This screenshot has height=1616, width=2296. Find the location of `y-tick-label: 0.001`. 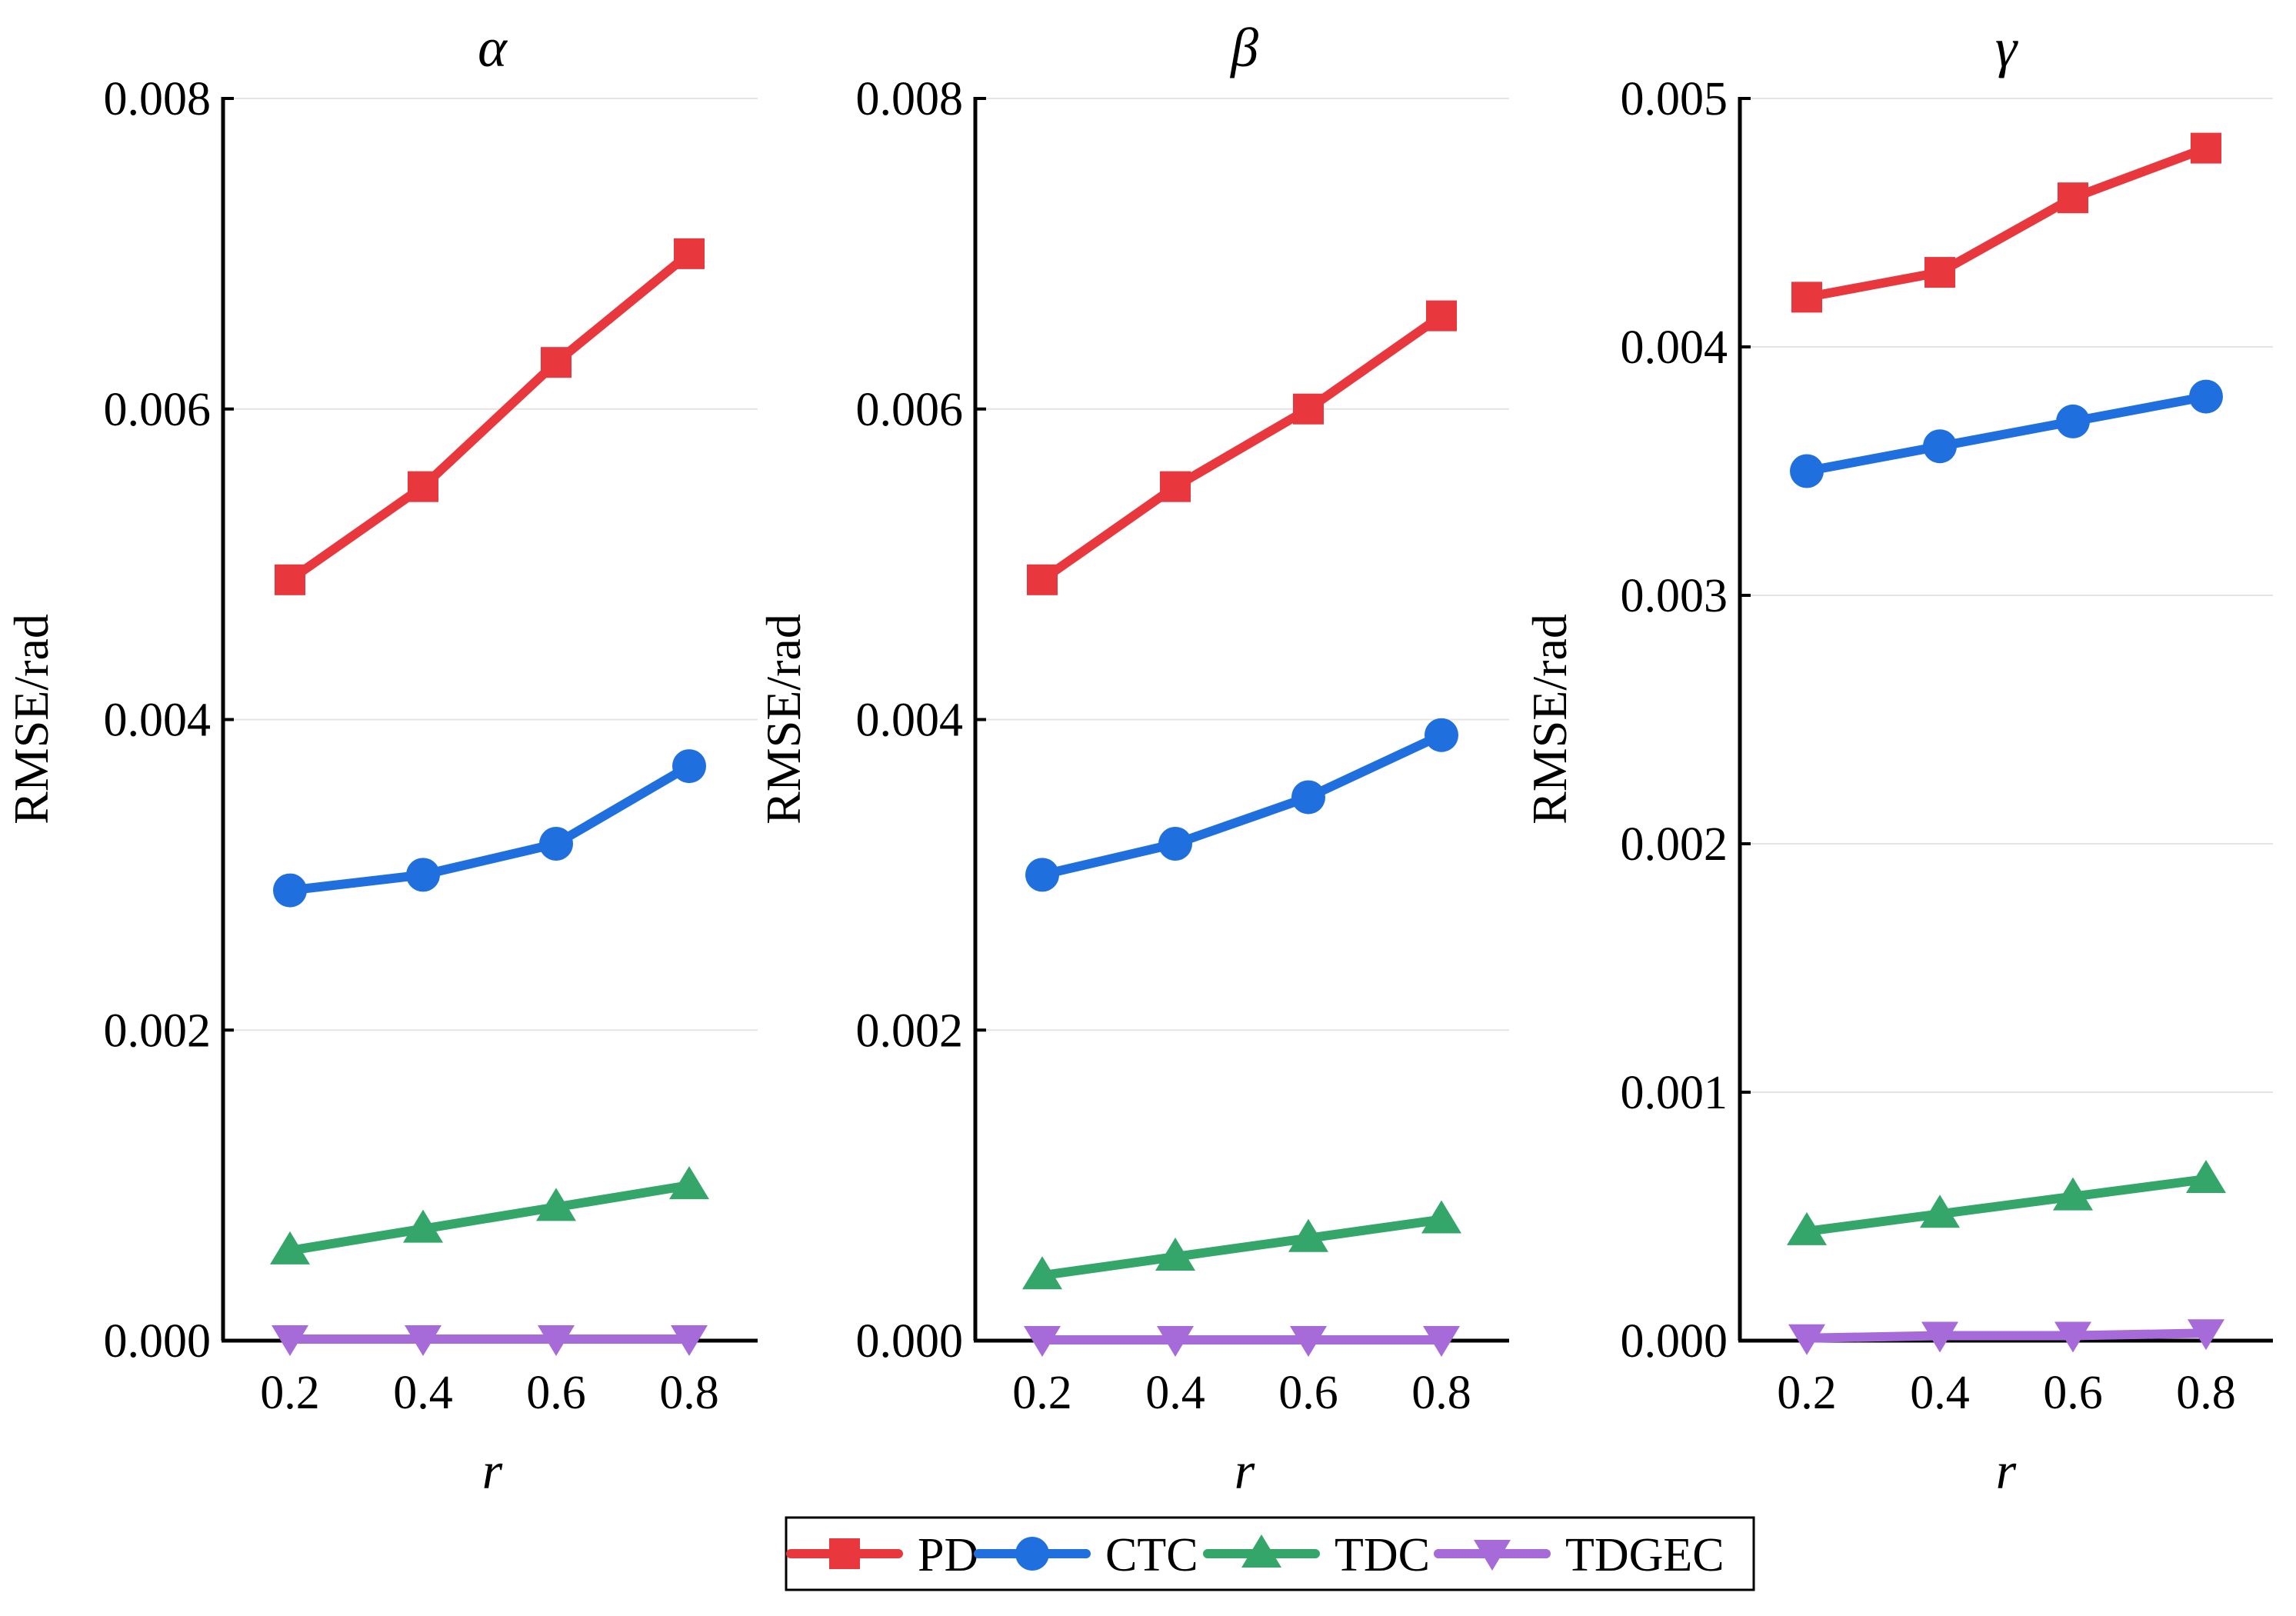

y-tick-label: 0.001 is located at coordinates (1675, 1093).